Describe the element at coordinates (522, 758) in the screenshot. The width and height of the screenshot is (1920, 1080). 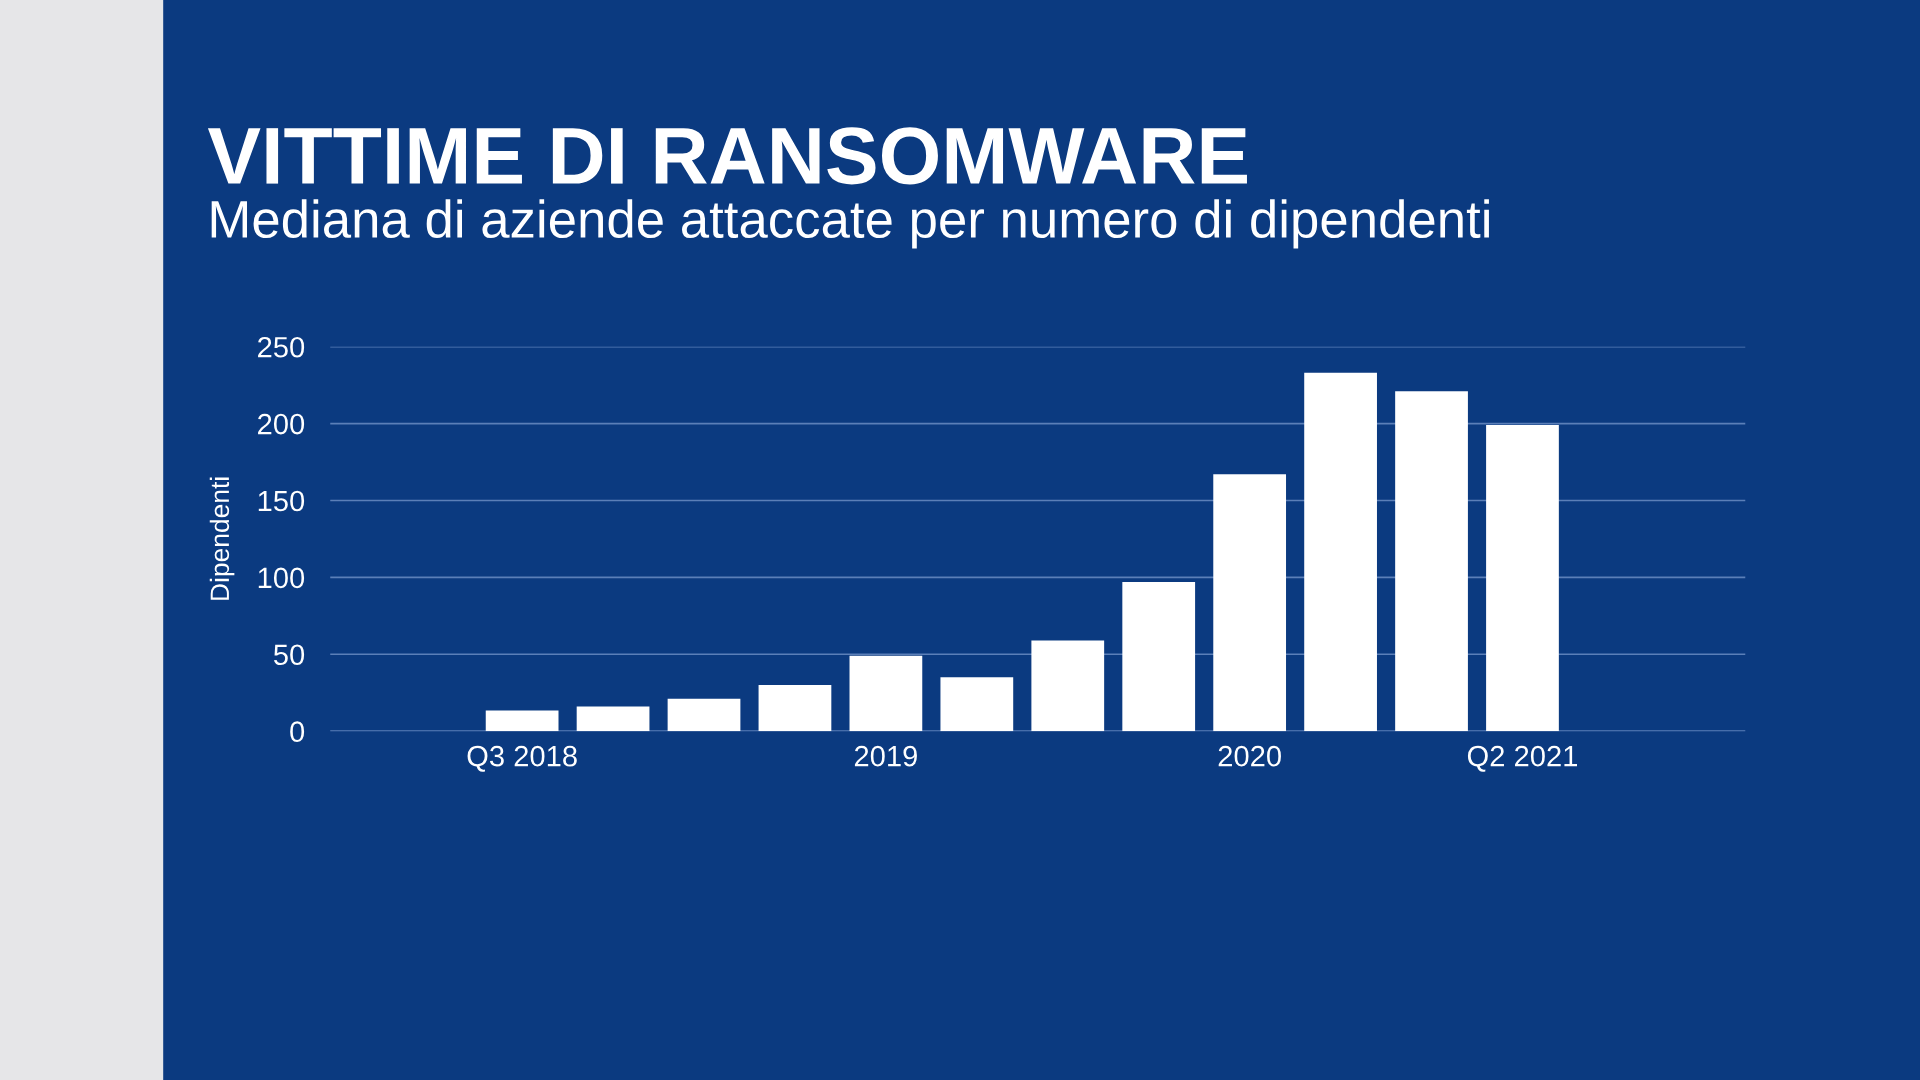
I see `x-tick-label: Q3 2018` at that location.